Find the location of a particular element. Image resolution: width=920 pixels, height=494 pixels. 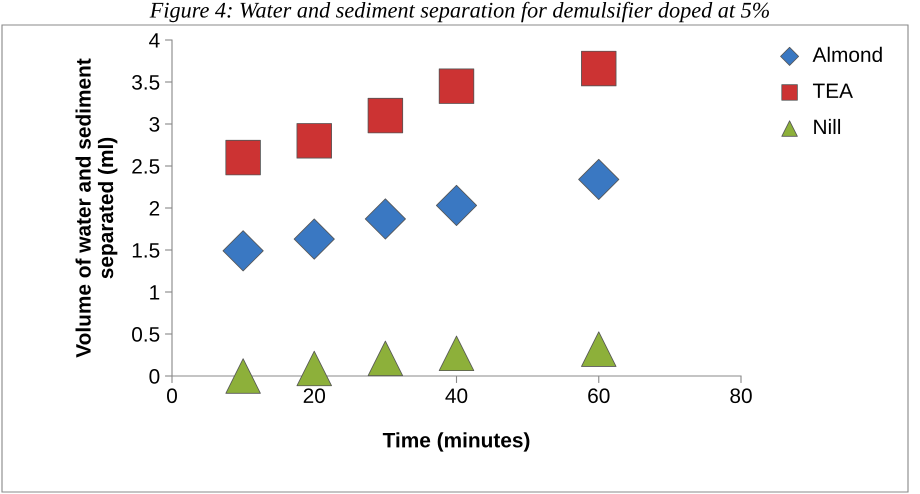

x-tick-label: 20 is located at coordinates (315, 396).